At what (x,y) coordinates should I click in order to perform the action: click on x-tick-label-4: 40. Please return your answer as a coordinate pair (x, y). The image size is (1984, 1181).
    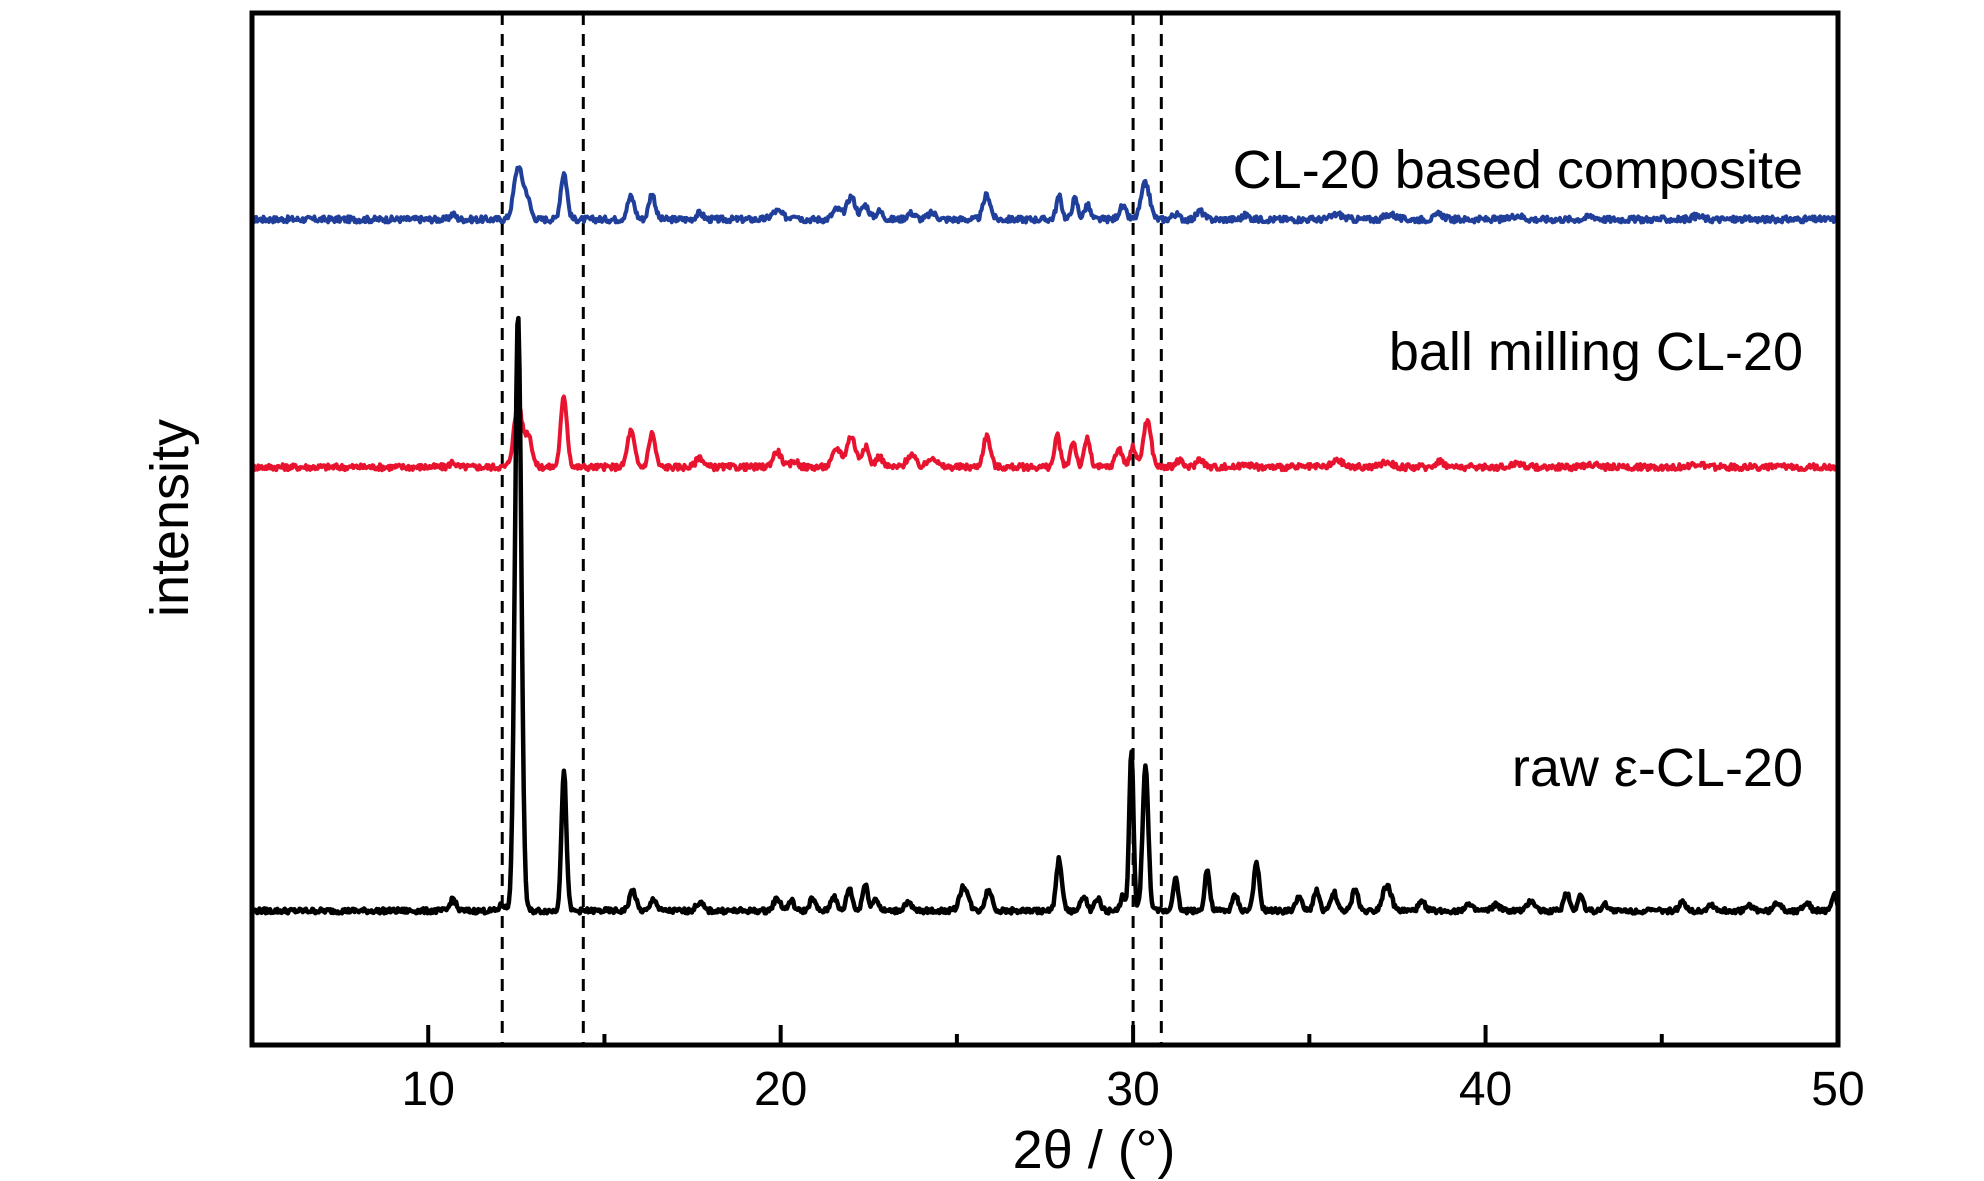
    Looking at the image, I should click on (1485, 1089).